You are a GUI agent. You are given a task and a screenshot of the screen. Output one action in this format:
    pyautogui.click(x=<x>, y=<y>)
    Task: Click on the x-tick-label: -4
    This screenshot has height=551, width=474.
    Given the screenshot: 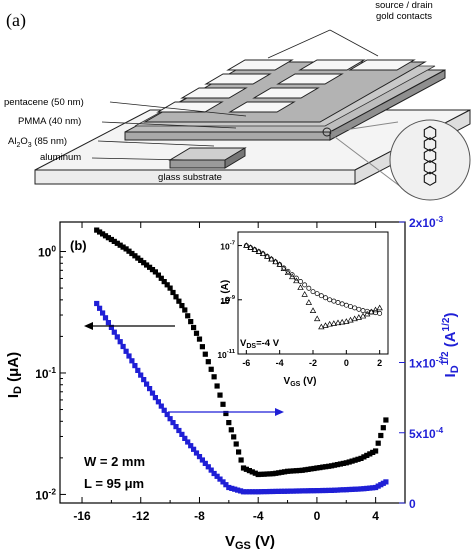 What is the action you would take?
    pyautogui.click(x=258, y=516)
    